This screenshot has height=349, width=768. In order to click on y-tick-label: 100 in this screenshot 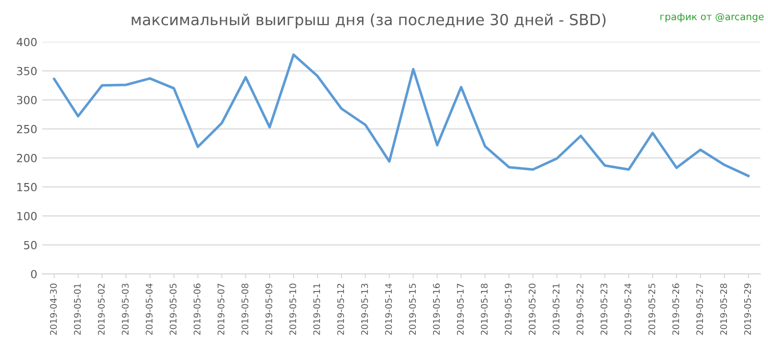, I will do `click(27, 216)`.